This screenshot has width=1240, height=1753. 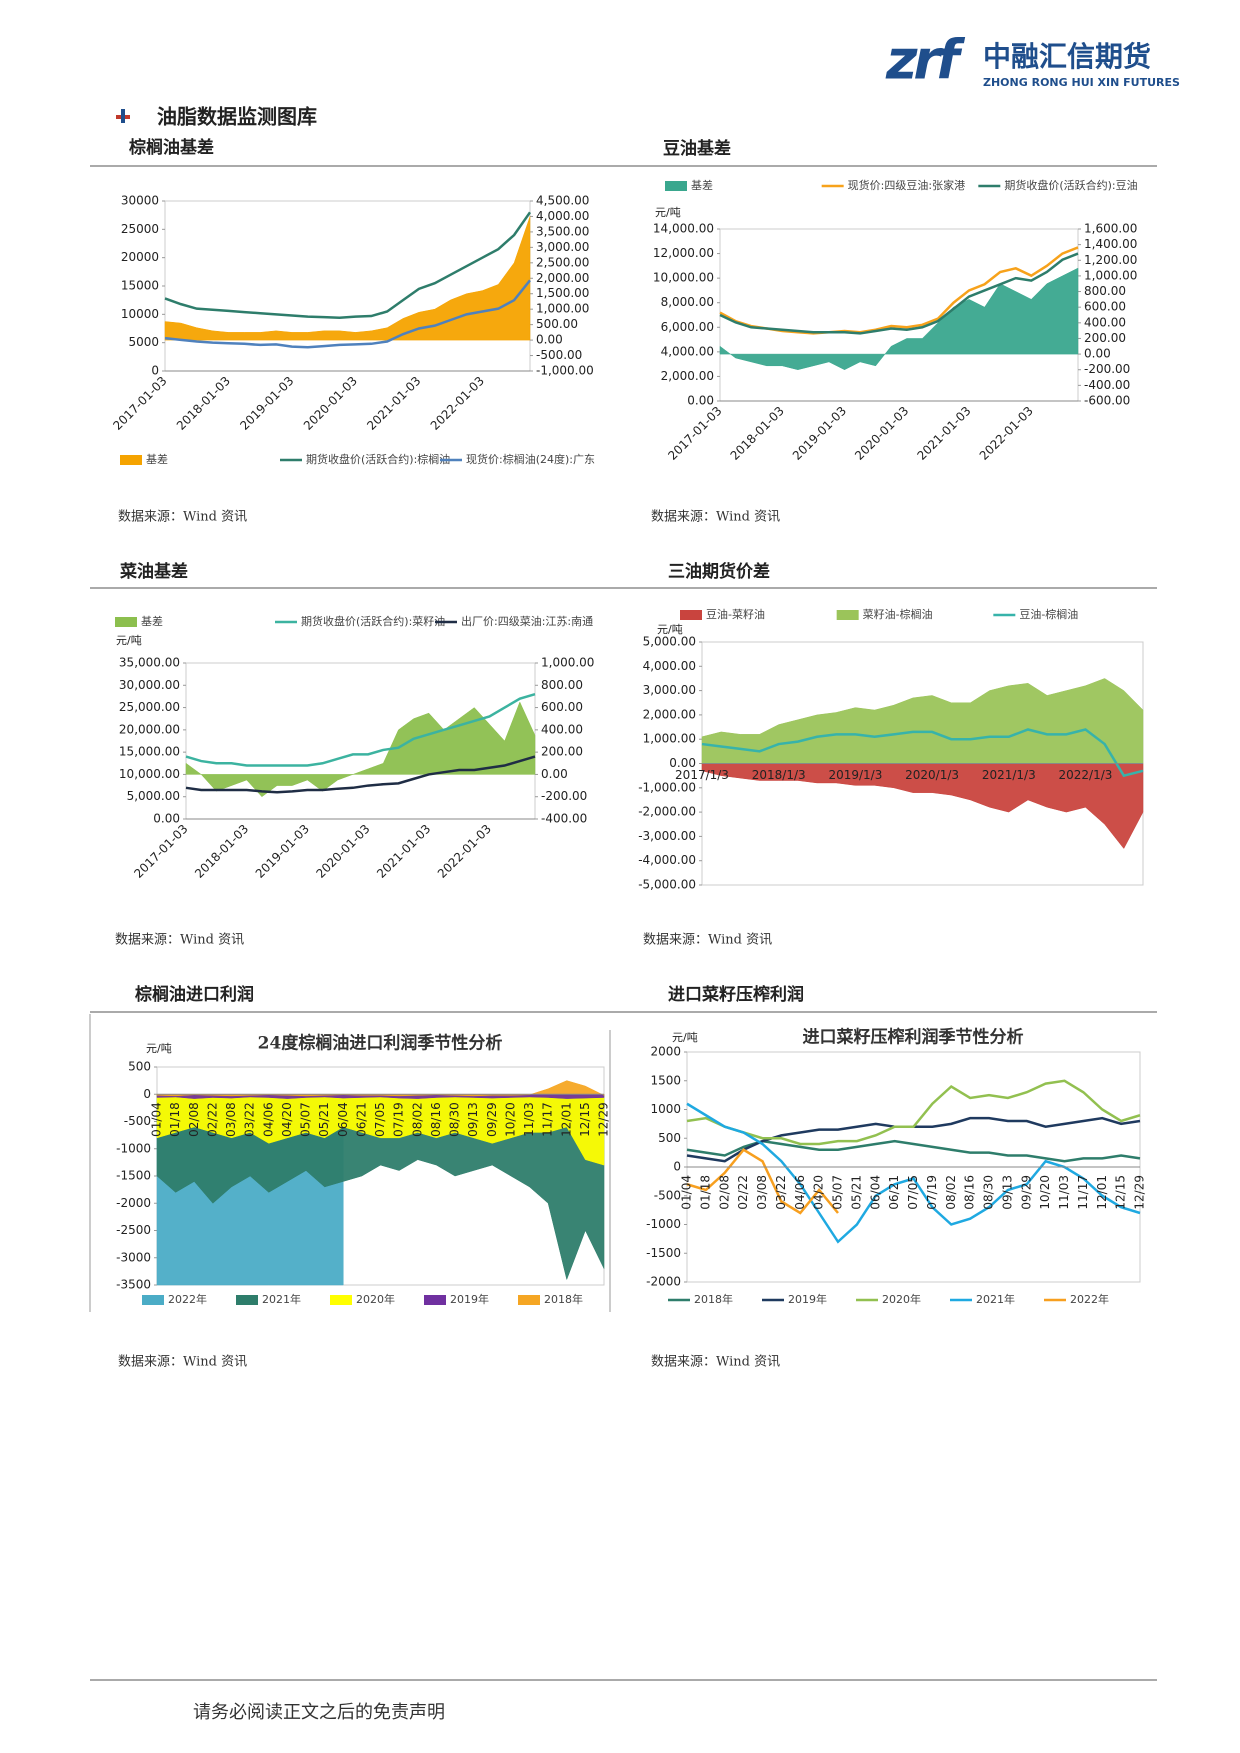 What do you see at coordinates (855, 775) in the screenshot?
I see `x-tick-label: 2019/1/3` at bounding box center [855, 775].